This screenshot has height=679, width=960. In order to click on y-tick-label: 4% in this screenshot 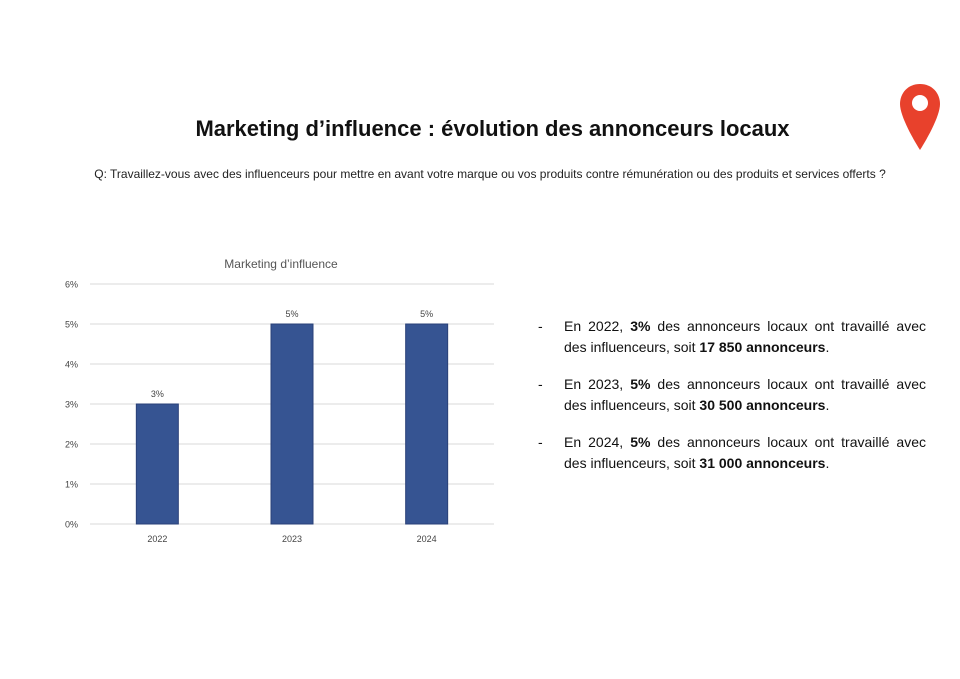, I will do `click(71, 365)`.